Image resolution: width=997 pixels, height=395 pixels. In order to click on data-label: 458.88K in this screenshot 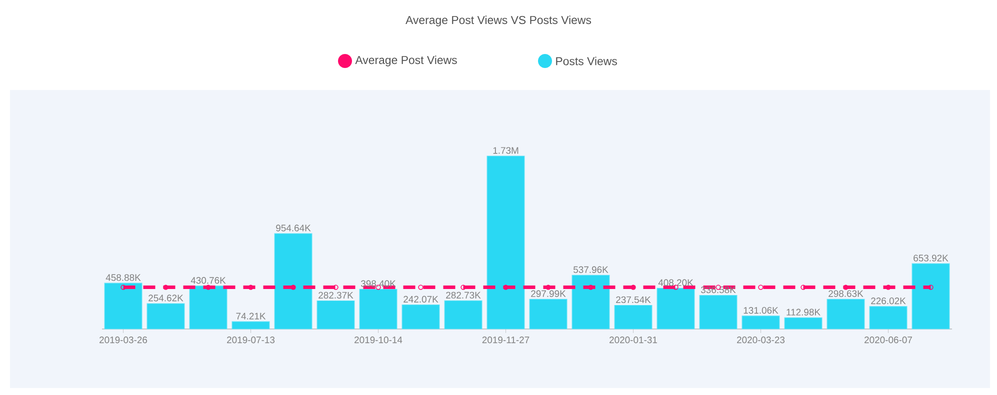, I will do `click(123, 277)`.